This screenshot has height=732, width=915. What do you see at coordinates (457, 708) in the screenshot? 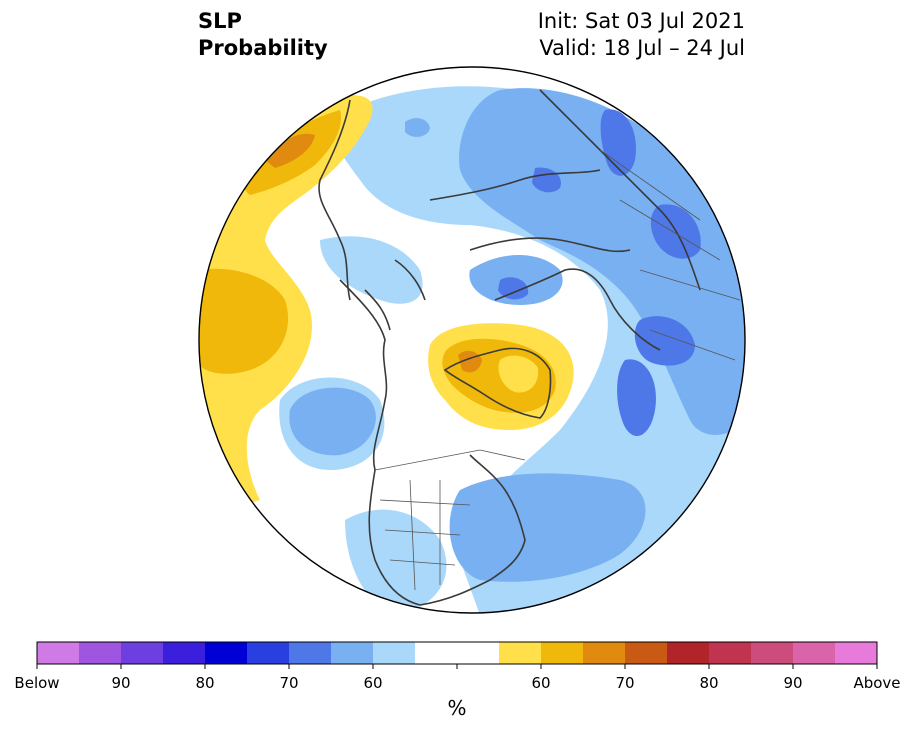
I see `colorbar-unit-label: %` at bounding box center [457, 708].